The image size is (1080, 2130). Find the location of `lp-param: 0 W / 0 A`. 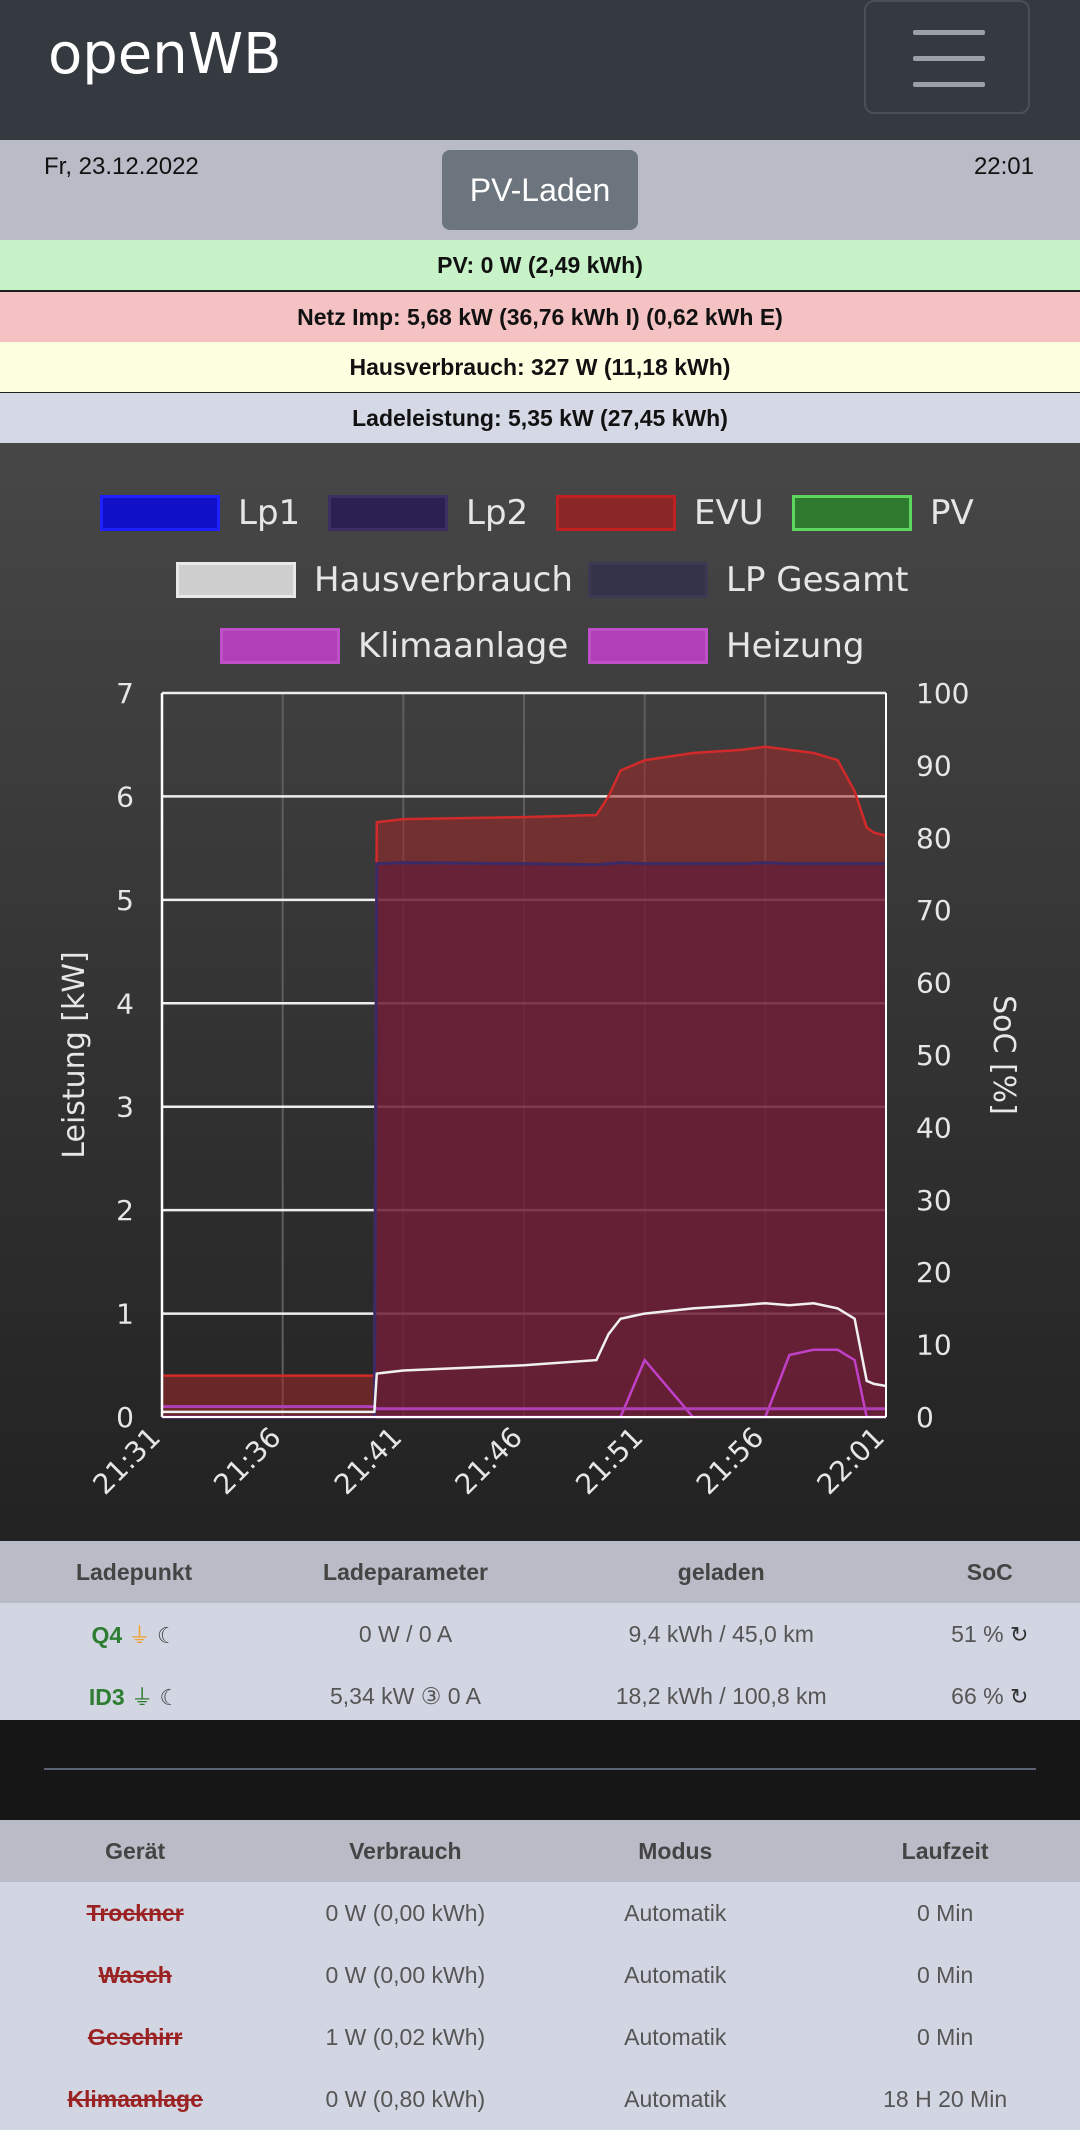

lp-param: 0 W / 0 A is located at coordinates (405, 1634).